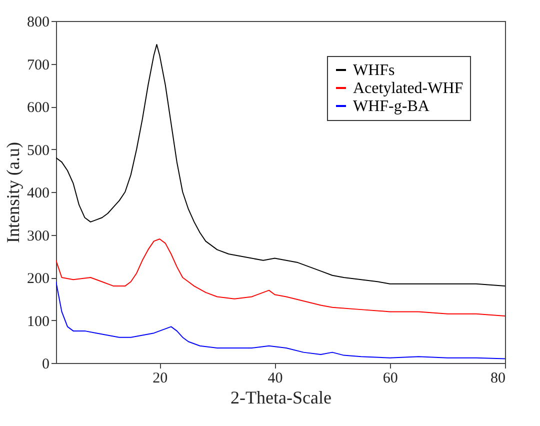  What do you see at coordinates (408, 88) in the screenshot?
I see `legend-label: Acetylated-WHF` at bounding box center [408, 88].